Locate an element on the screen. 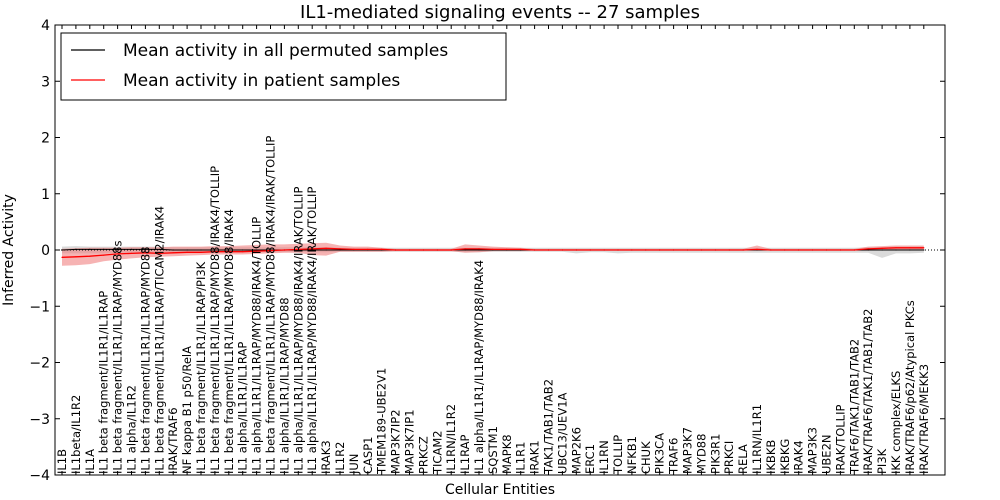 This screenshot has width=1000, height=500. x-category-label: TAK1/TAB1/TAB2 is located at coordinates (549, 427).